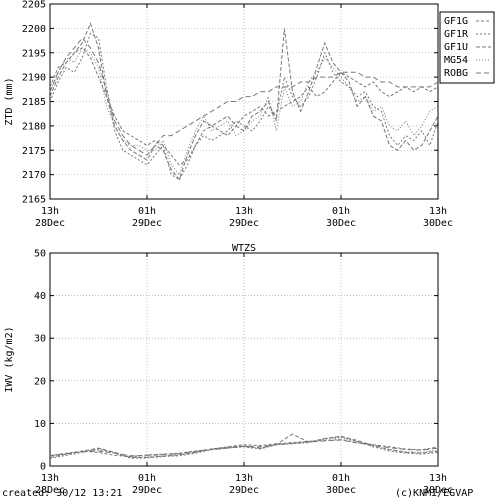 The width and height of the screenshot is (500, 500). Describe the element at coordinates (34, 200) in the screenshot. I see `y-tick-label: 2165` at that location.